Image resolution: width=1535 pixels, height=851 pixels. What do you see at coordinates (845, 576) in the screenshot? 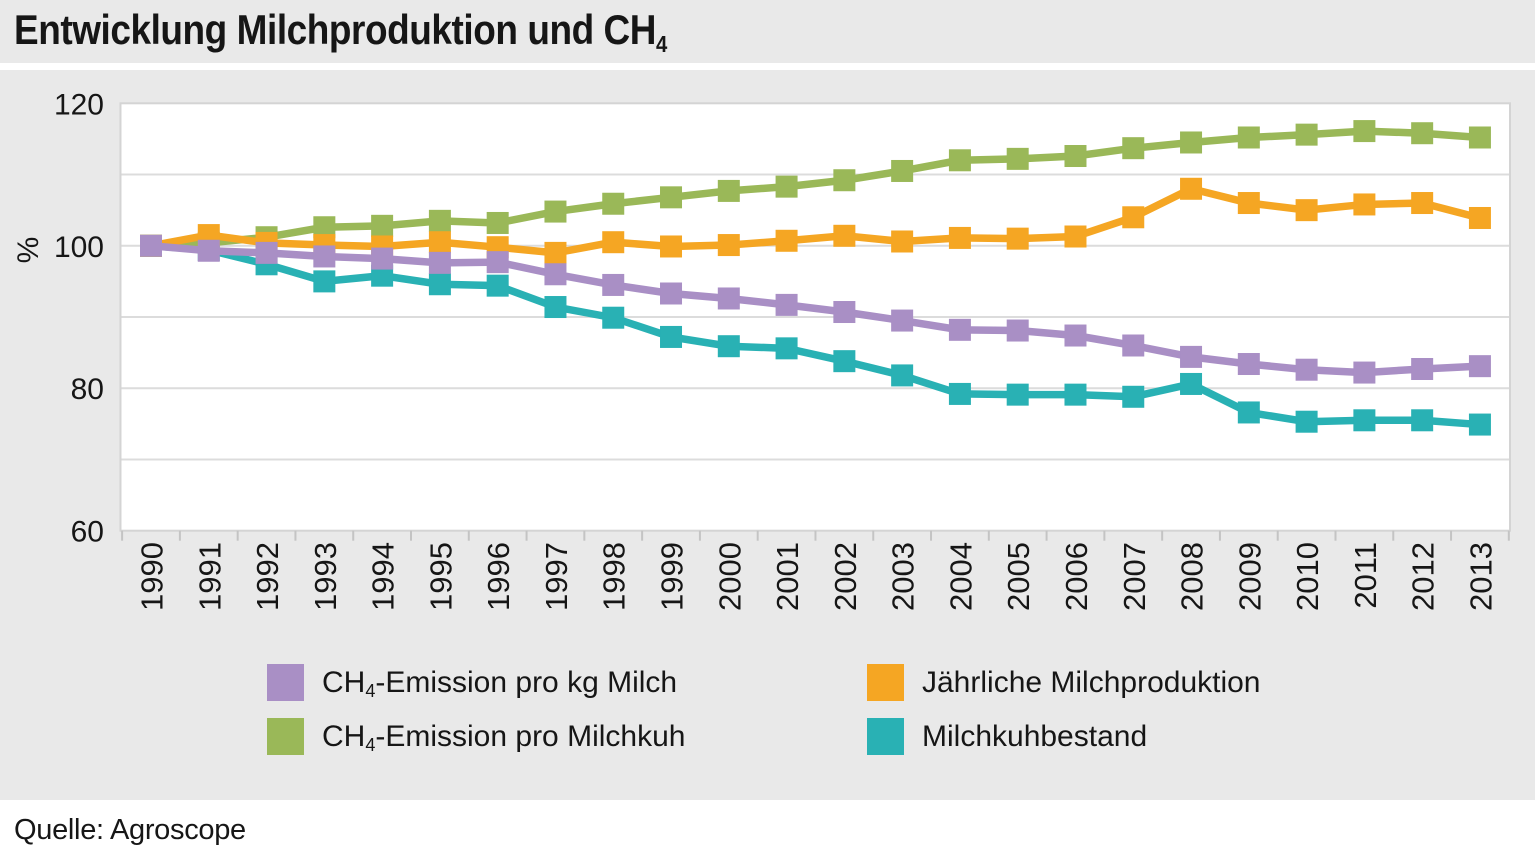
I see `x-tick-label: 2002` at bounding box center [845, 576].